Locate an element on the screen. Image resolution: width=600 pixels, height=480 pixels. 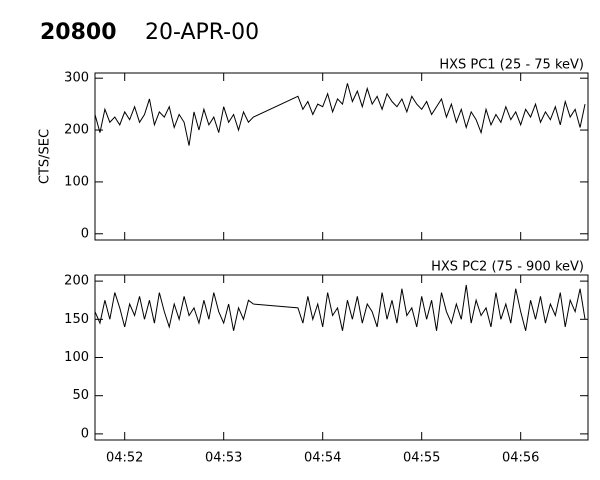
x-tick-label: 04:52 is located at coordinates (124, 458).